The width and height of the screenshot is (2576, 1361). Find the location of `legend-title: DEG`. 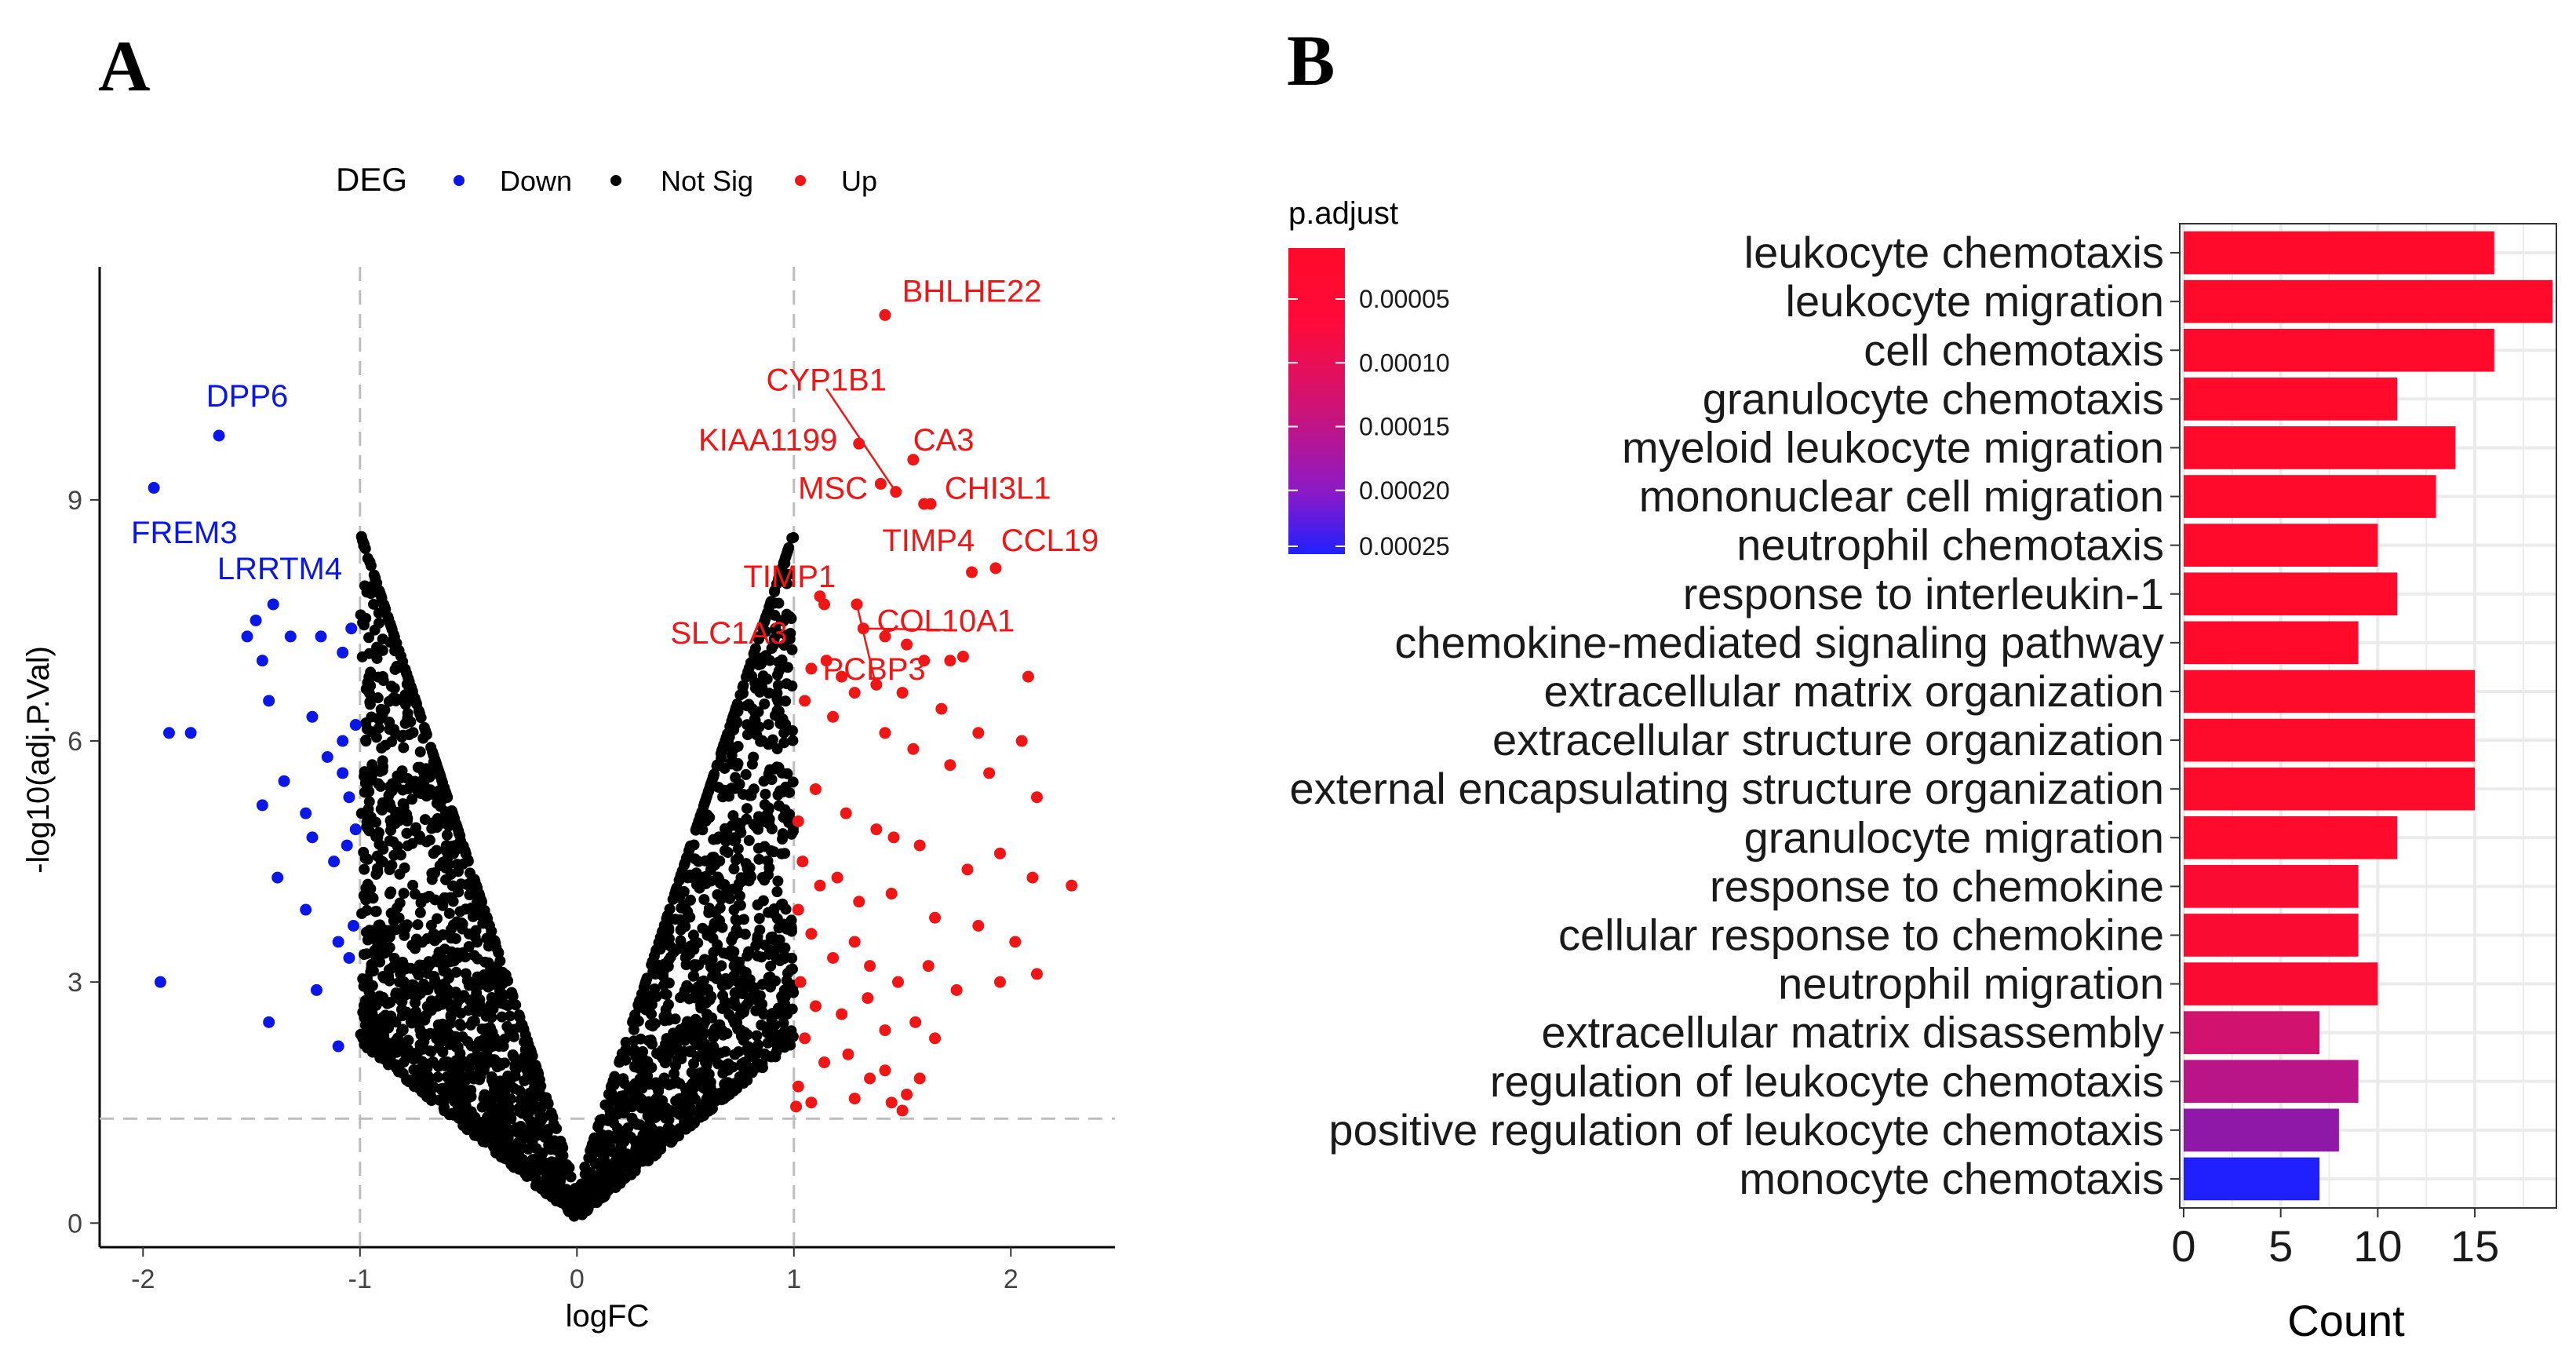

legend-title: DEG is located at coordinates (371, 179).